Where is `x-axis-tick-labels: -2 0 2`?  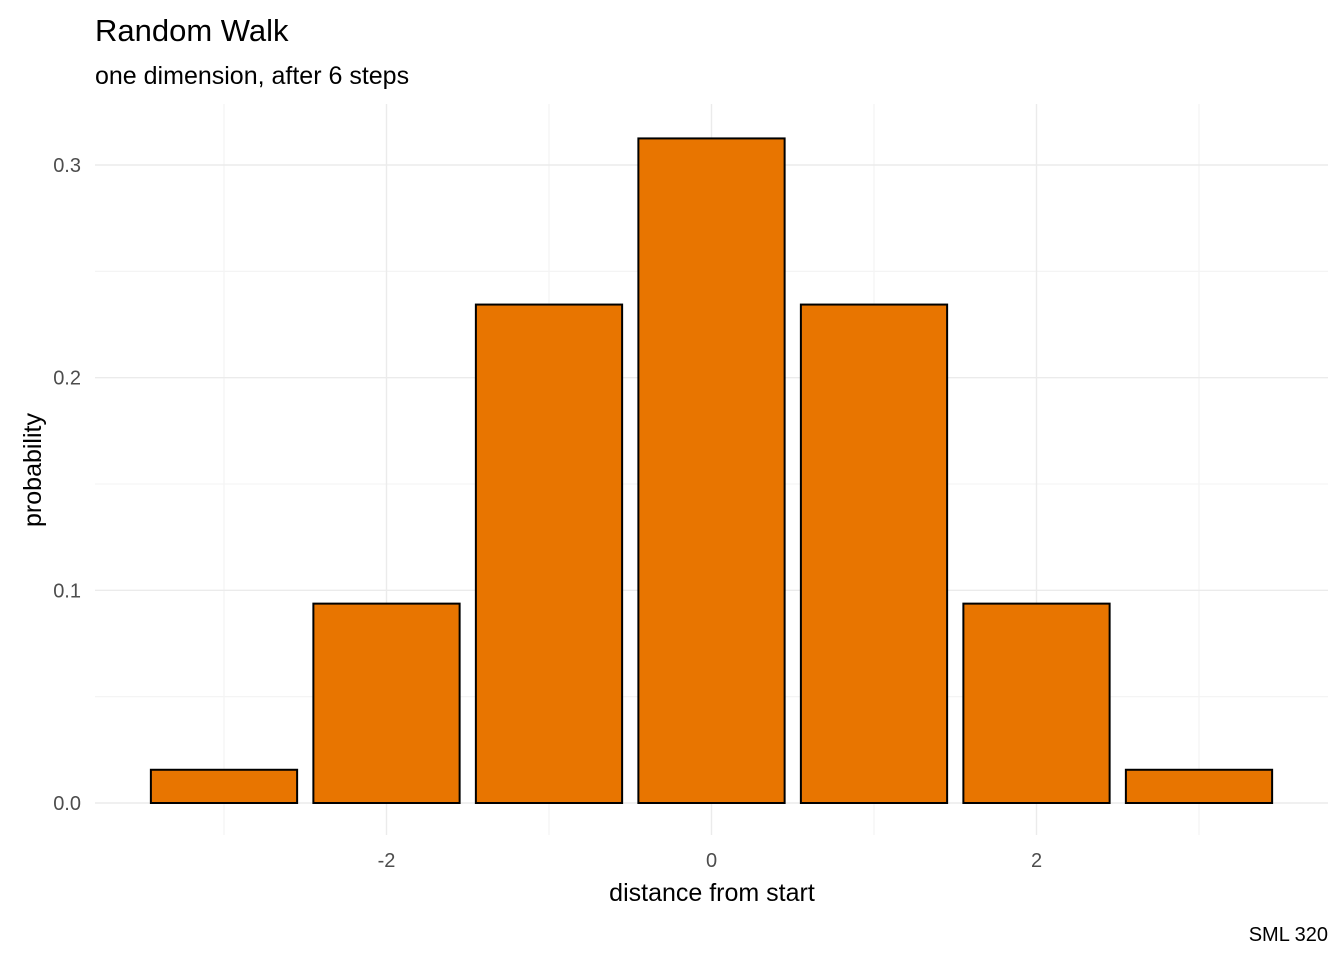 x-axis-tick-labels: -2 0 2 is located at coordinates (710, 861).